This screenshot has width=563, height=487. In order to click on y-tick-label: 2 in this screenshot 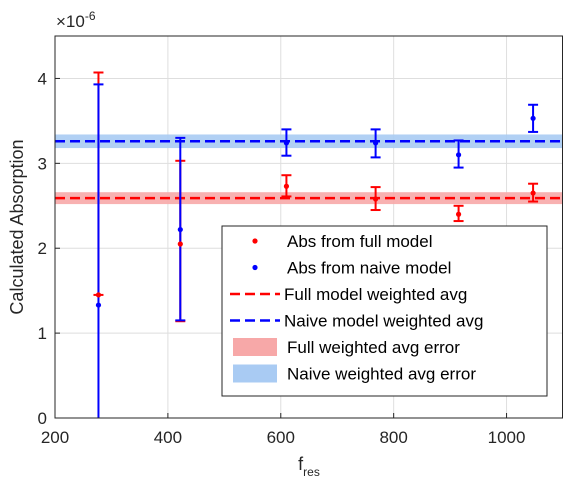, I will do `click(42, 248)`.